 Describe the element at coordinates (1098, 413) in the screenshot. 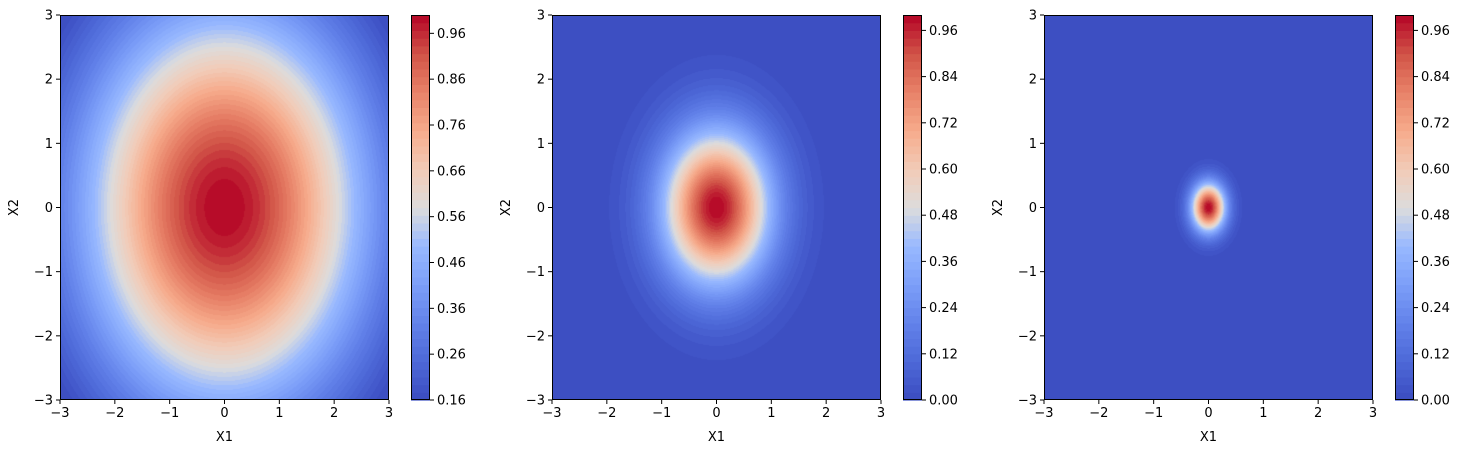

I see `x-tick-label: −2` at that location.